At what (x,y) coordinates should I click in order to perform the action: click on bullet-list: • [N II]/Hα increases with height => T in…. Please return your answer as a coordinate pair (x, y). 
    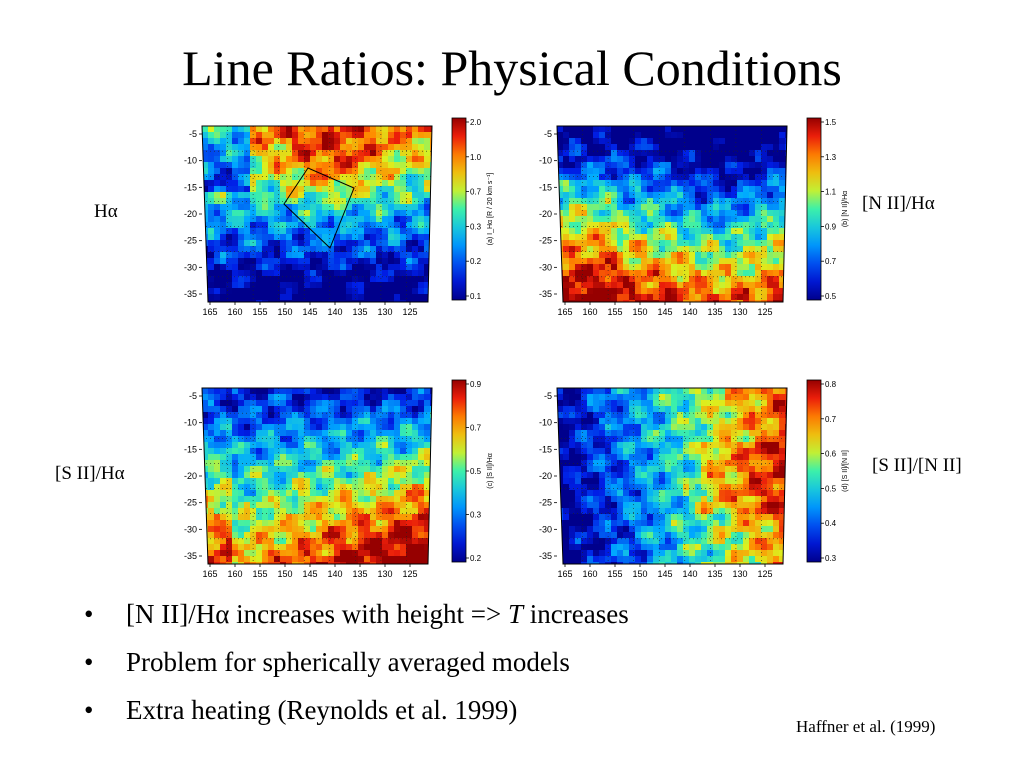
    Looking at the image, I should click on (356, 662).